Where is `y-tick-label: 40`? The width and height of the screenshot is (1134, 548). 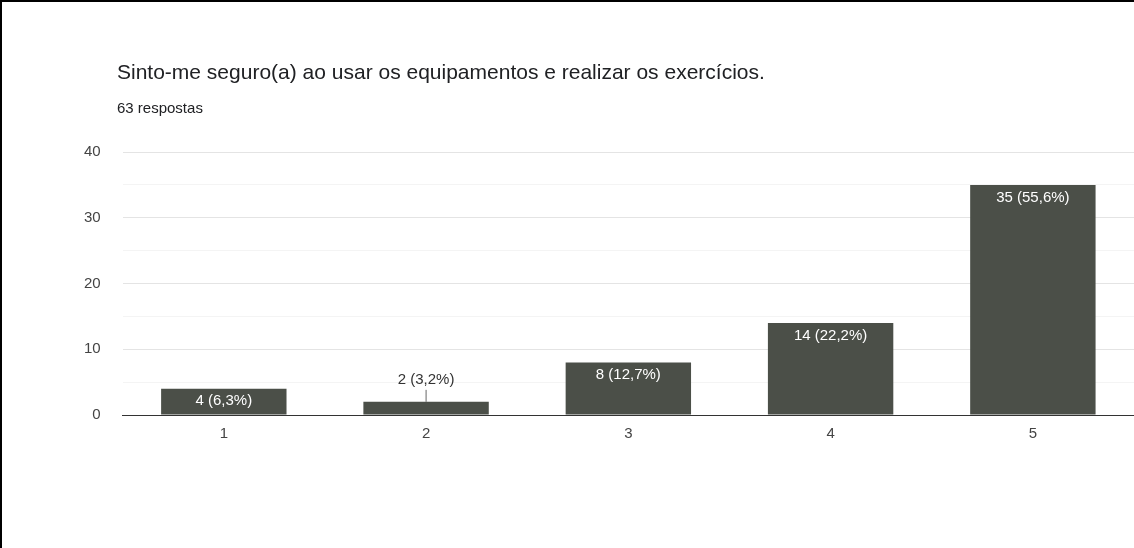 y-tick-label: 40 is located at coordinates (92, 151).